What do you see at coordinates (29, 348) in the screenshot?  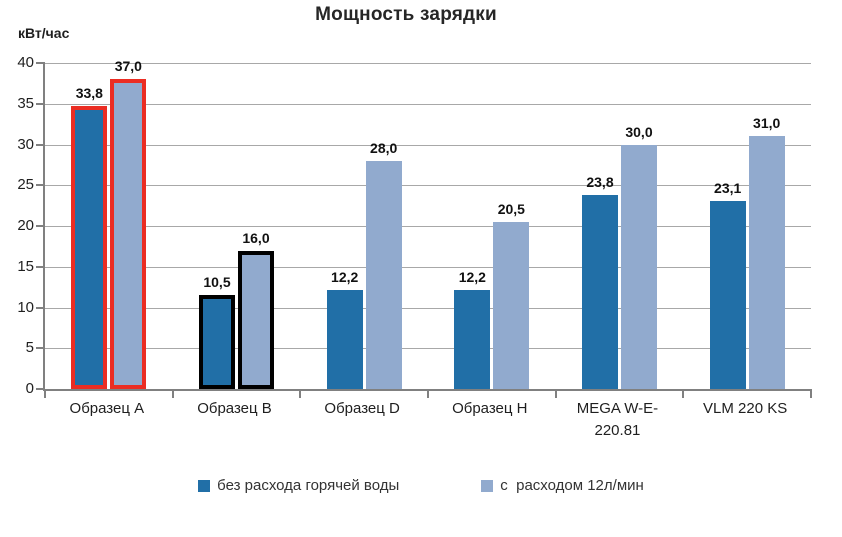 I see `y-tick-label: 5` at bounding box center [29, 348].